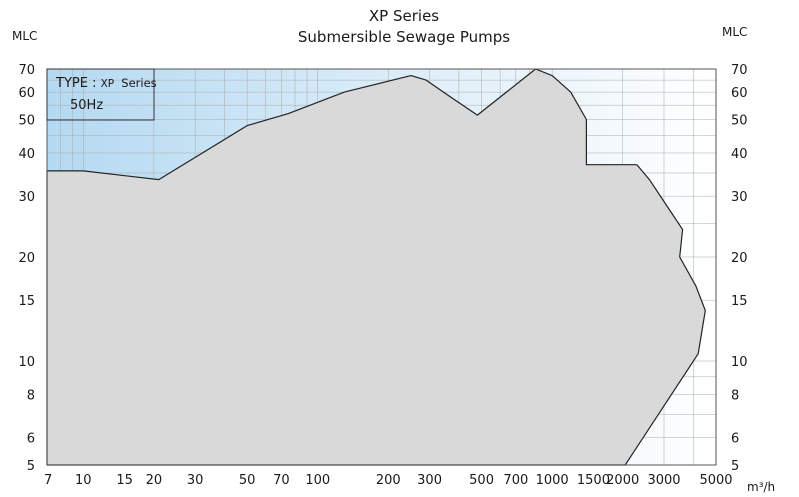  I want to click on y-axis-ticks-right: 5 6 8 10 15 20 30 40 50 60 70, so click(739, 268).